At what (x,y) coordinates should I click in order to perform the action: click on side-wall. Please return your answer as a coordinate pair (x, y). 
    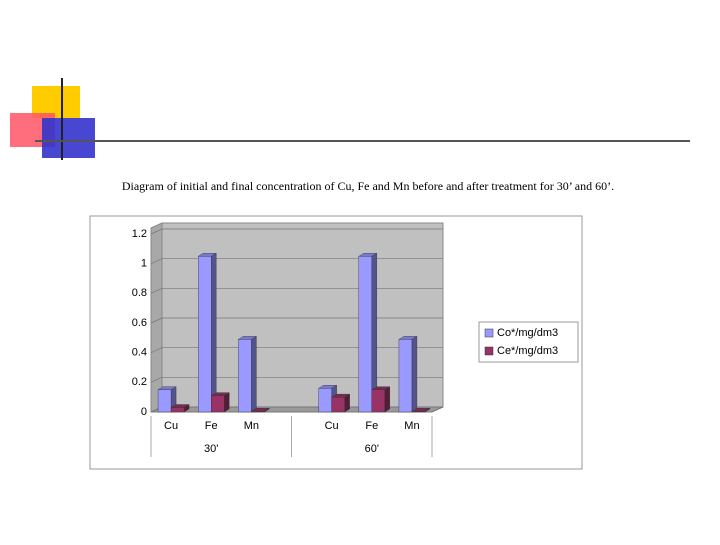
    Looking at the image, I should click on (156, 317).